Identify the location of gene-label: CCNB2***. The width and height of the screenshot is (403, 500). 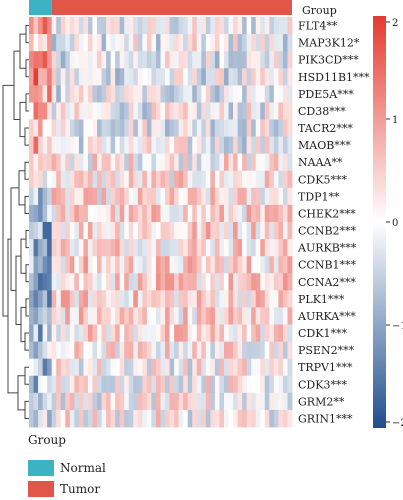
(327, 231).